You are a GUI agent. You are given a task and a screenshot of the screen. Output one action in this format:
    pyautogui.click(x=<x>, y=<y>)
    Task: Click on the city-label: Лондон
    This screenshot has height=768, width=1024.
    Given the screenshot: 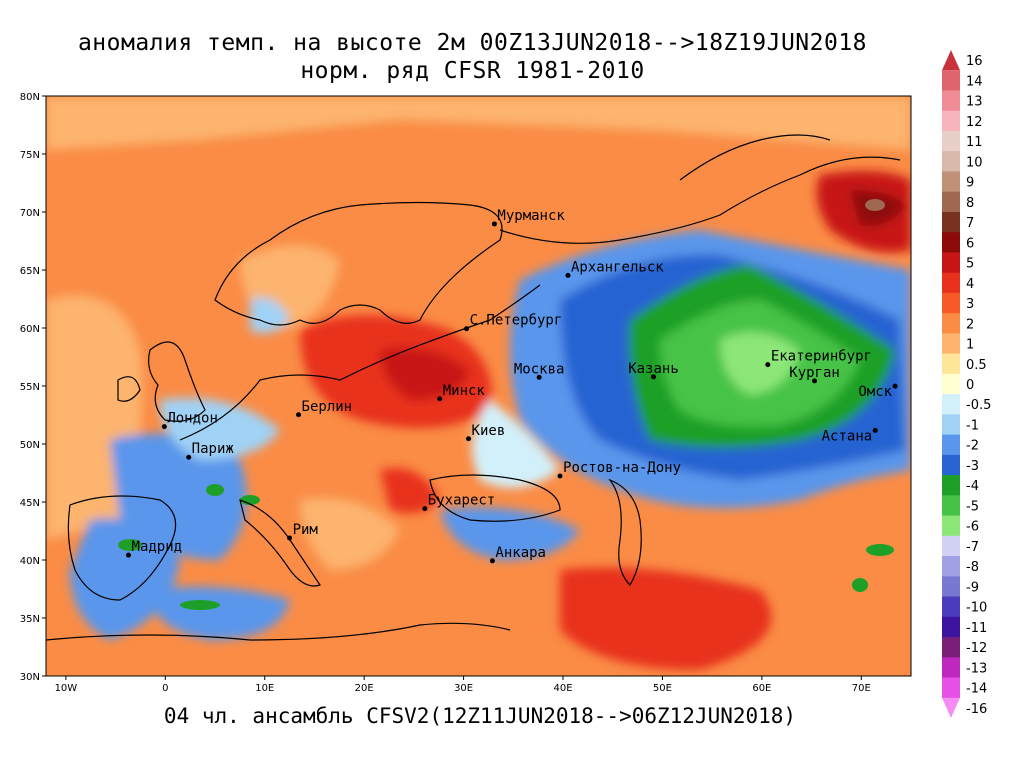 What is the action you would take?
    pyautogui.click(x=192, y=419)
    